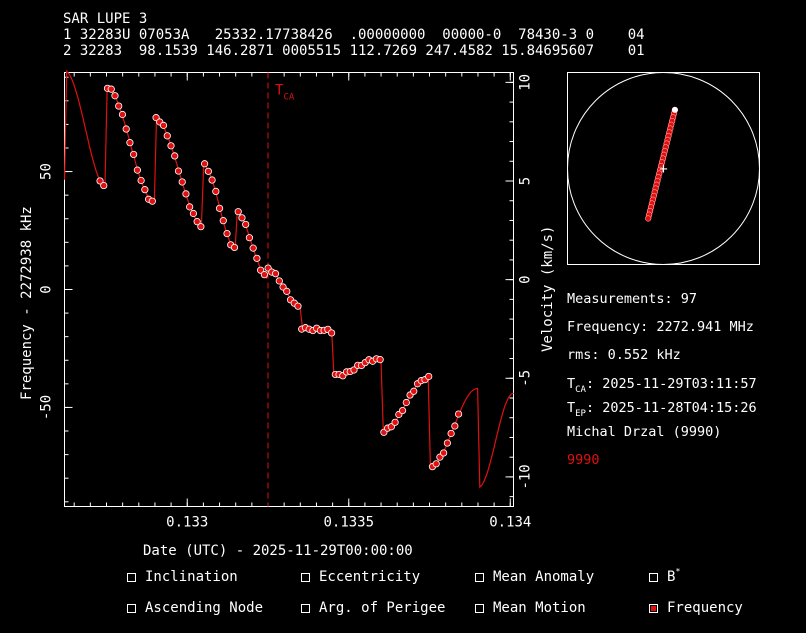 Image resolution: width=806 pixels, height=633 pixels. I want to click on option-inclination: Inclination, so click(182, 577).